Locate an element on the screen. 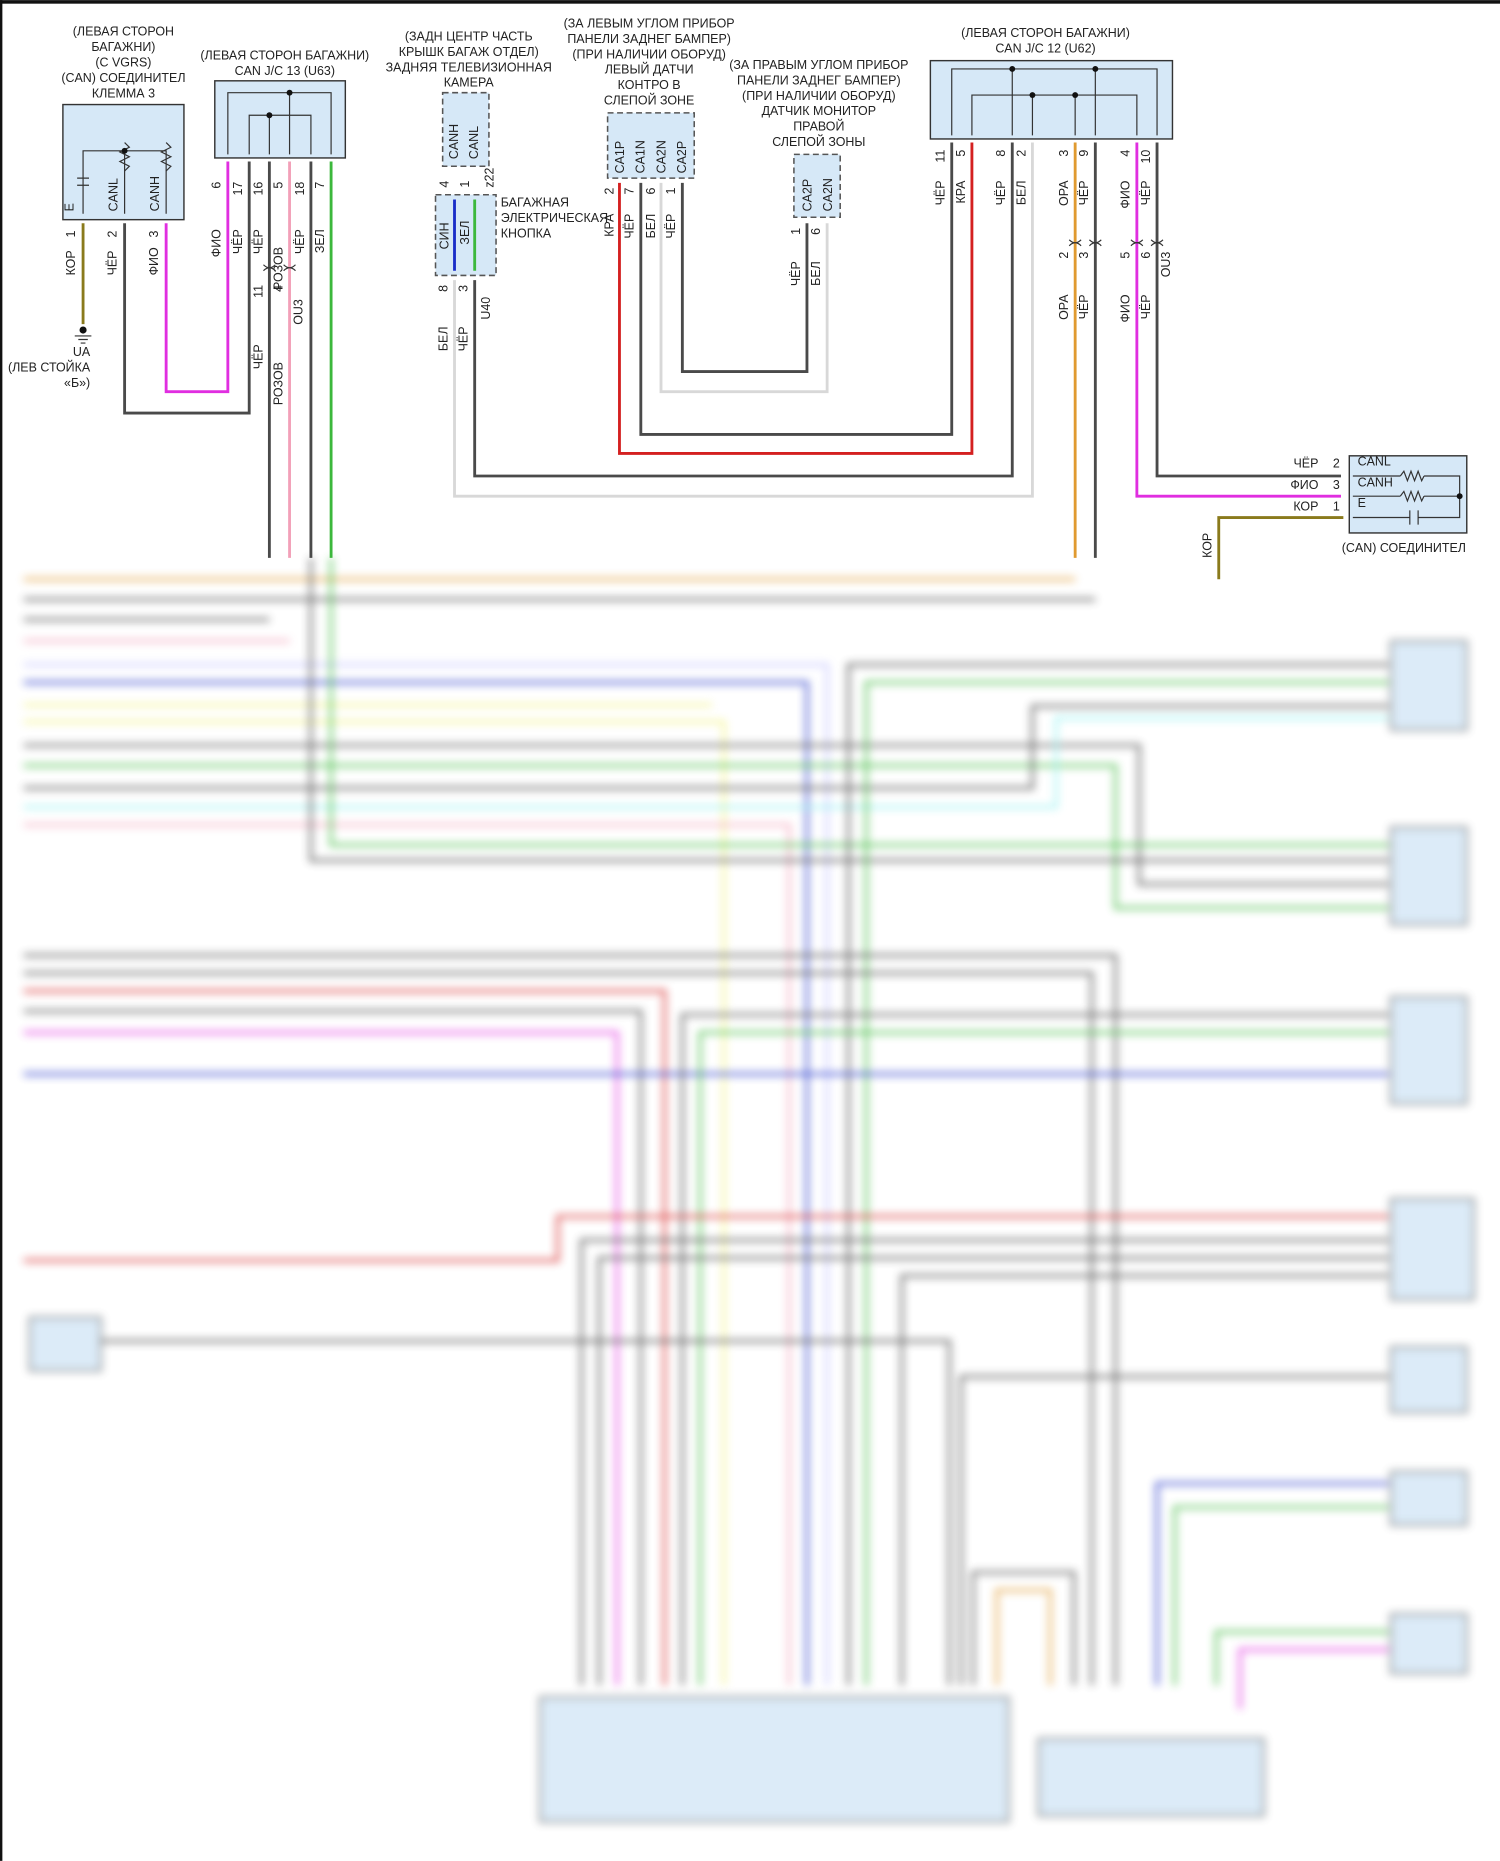 Image resolution: width=1500 pixels, height=1861 pixels. title-line: ПРАВОЙ is located at coordinates (818, 126).